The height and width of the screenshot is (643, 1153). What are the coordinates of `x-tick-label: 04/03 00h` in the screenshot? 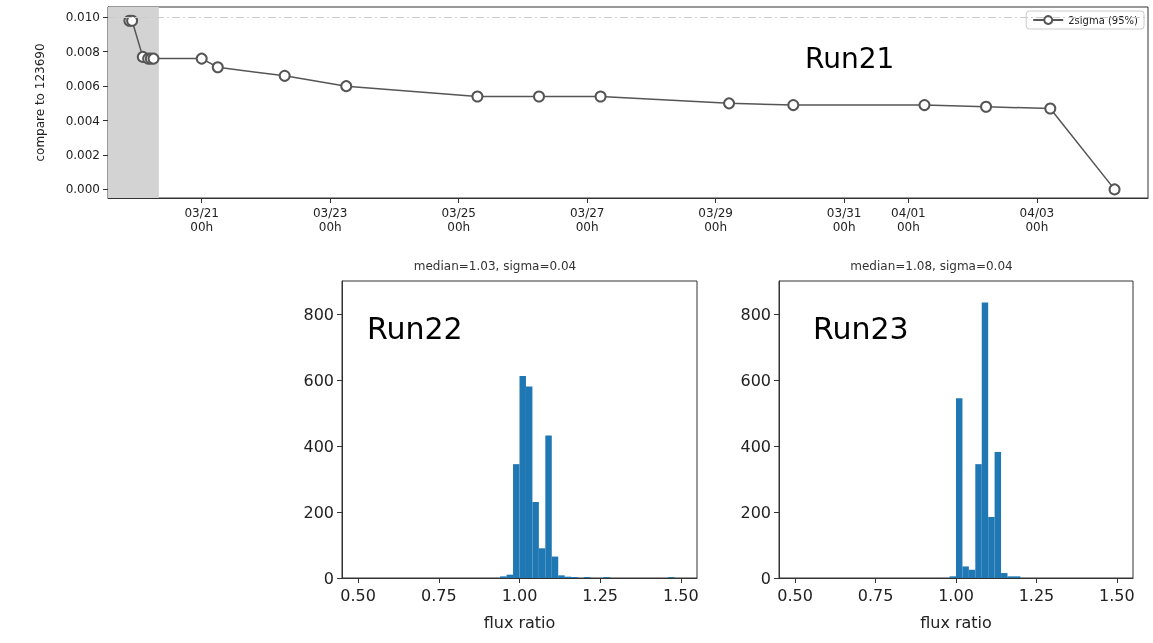 It's located at (1037, 220).